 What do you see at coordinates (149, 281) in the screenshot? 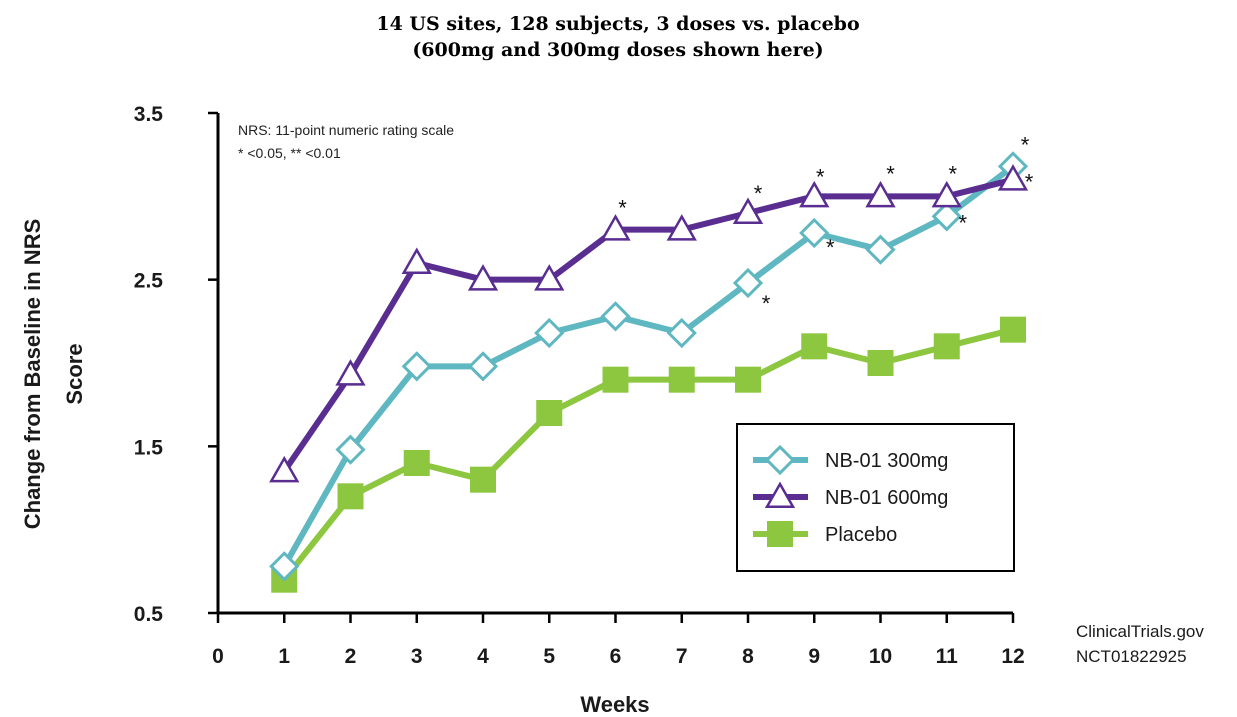
I see `y-tick-label: 2.5` at bounding box center [149, 281].